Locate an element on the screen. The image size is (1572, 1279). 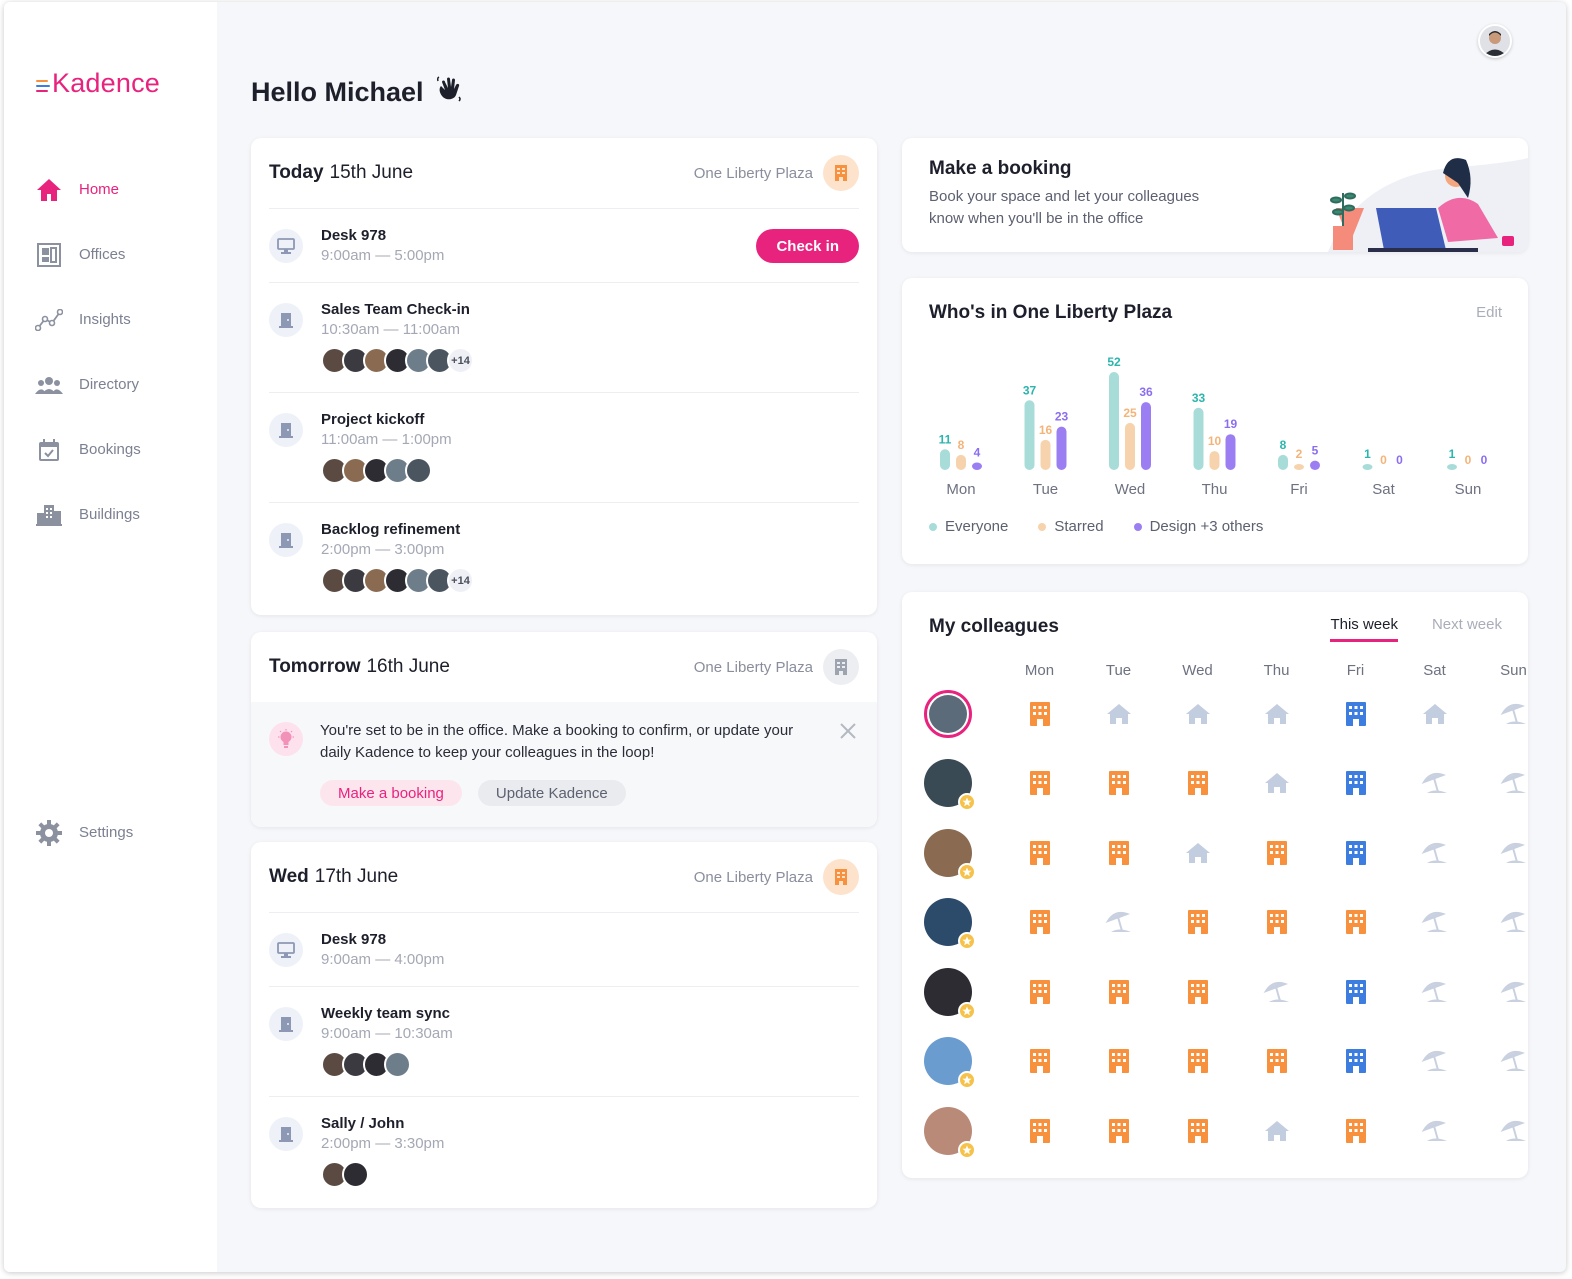
bar-tue-design is located at coordinates (1061, 448).